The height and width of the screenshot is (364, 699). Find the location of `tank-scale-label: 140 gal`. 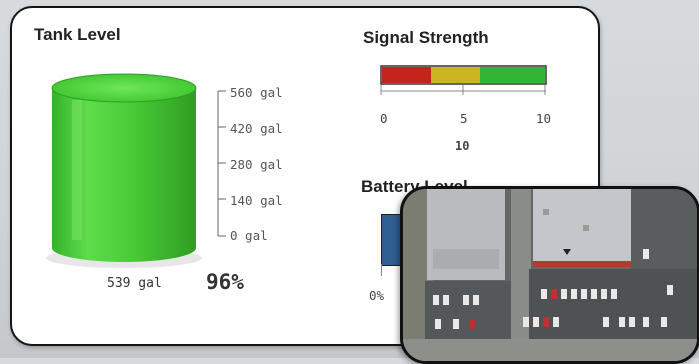

tank-scale-label: 140 gal is located at coordinates (256, 200).